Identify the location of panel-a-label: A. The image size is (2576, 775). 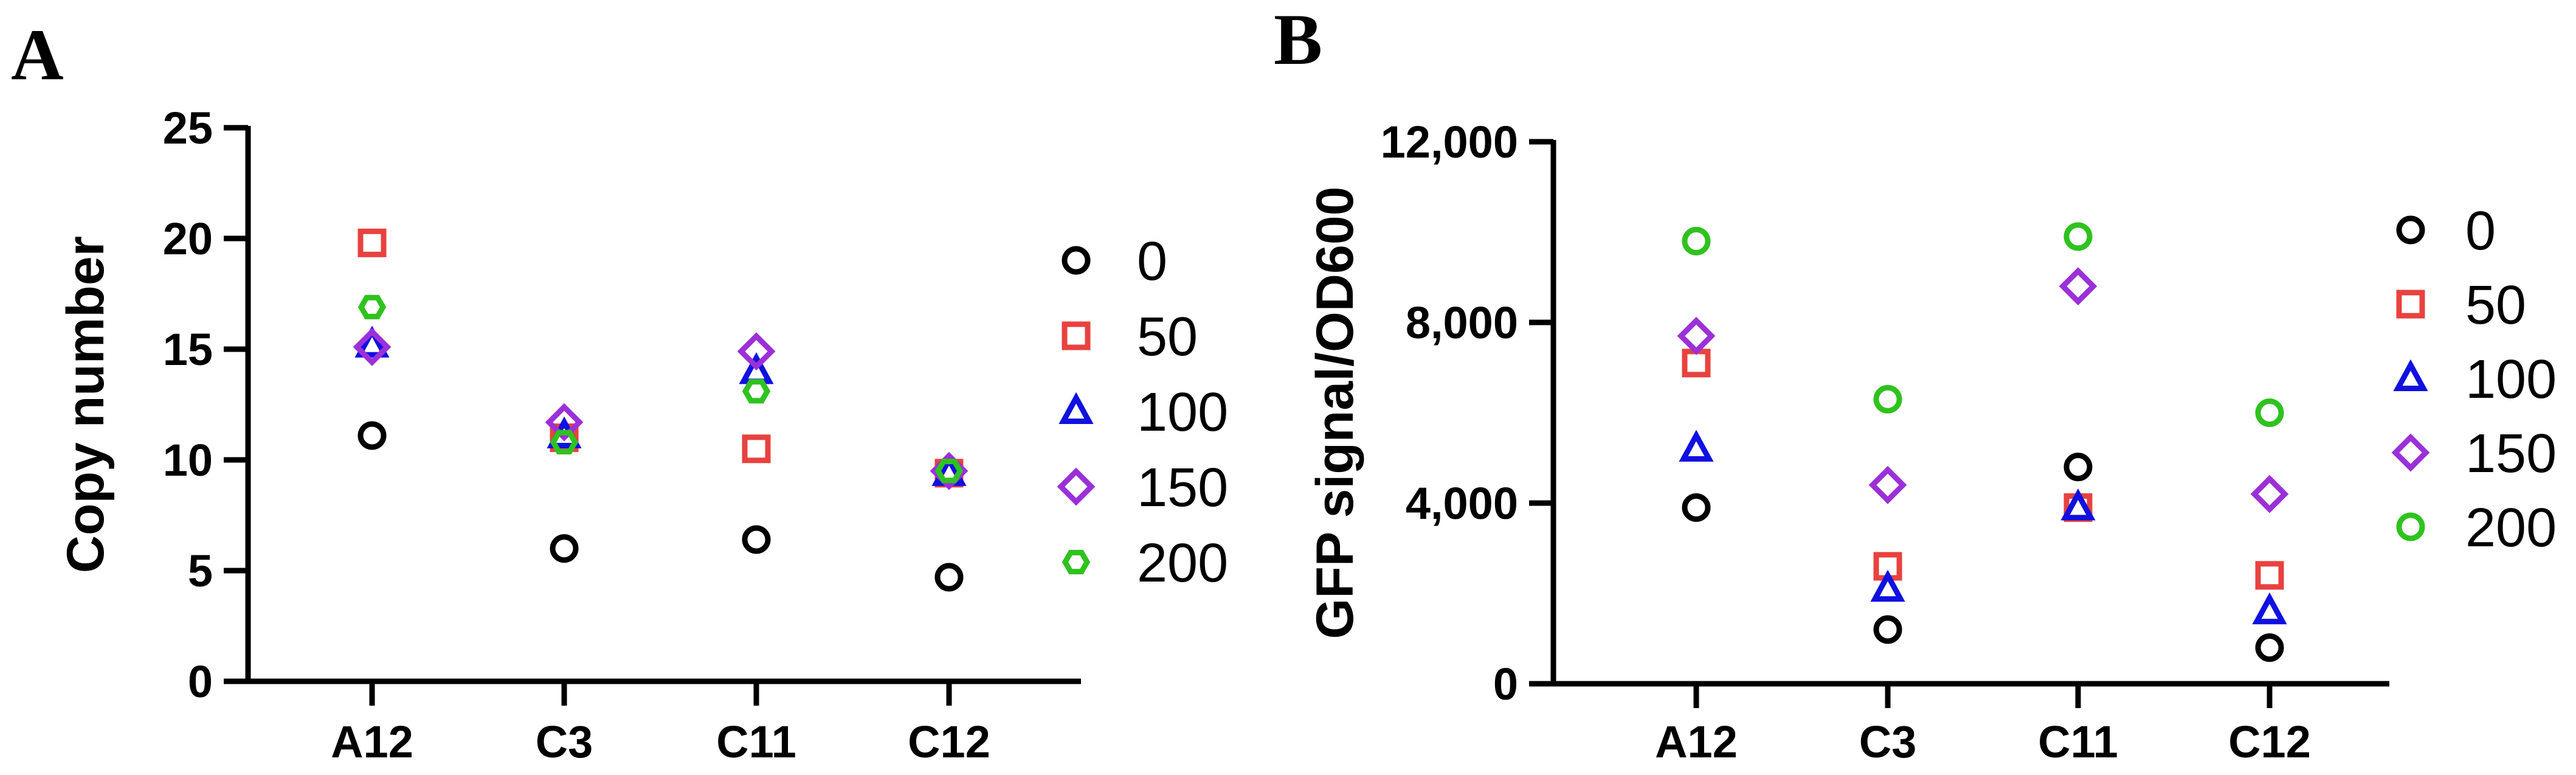
(37, 55).